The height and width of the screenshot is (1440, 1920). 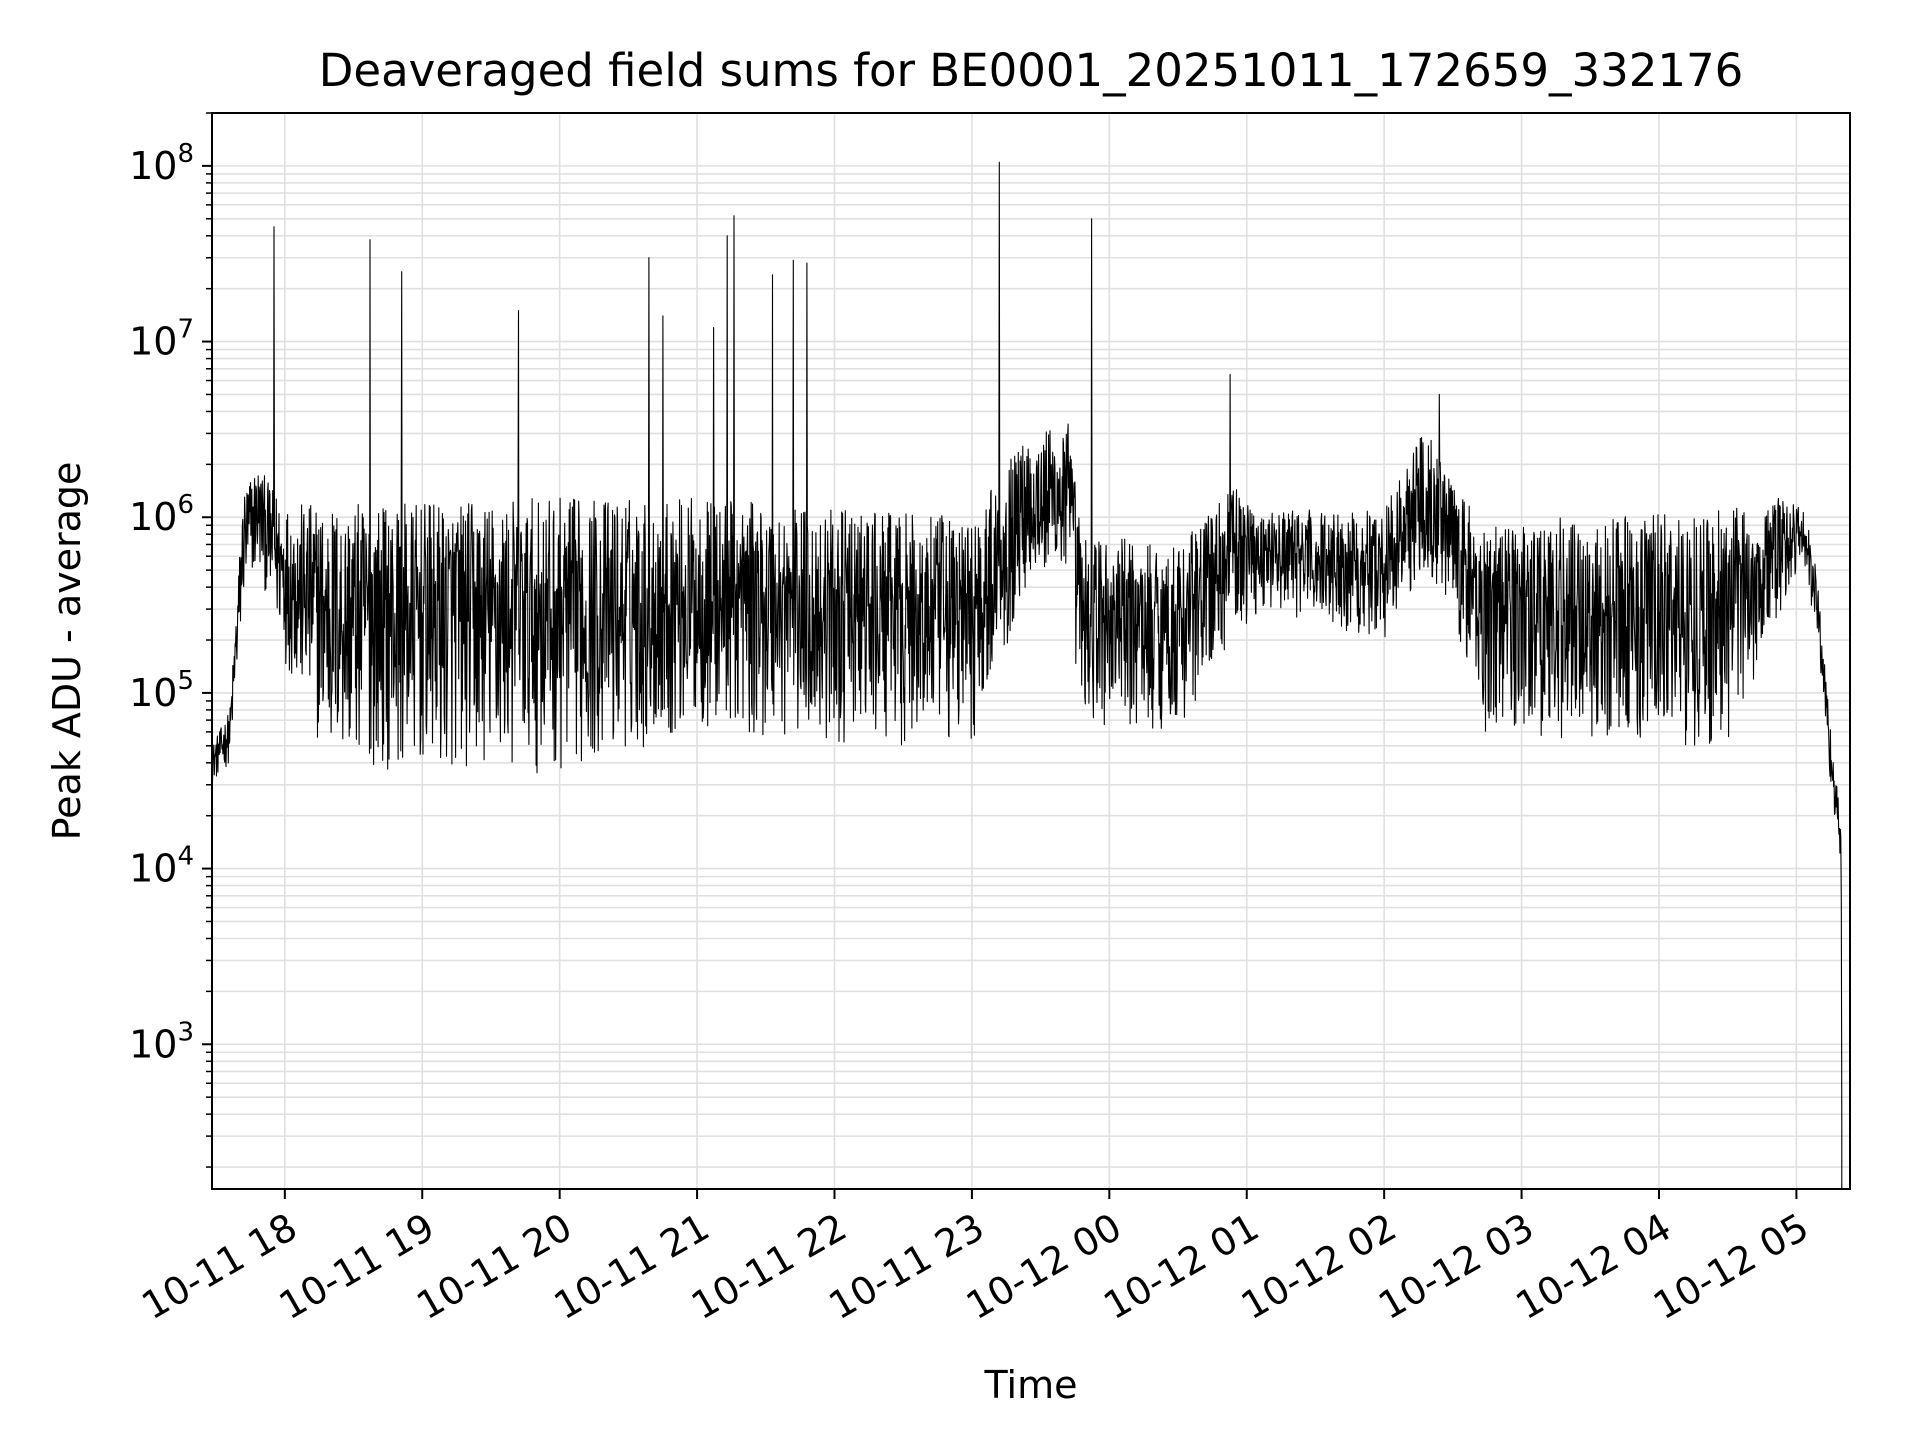 I want to click on y-tick-label: 103, so click(x=161, y=1041).